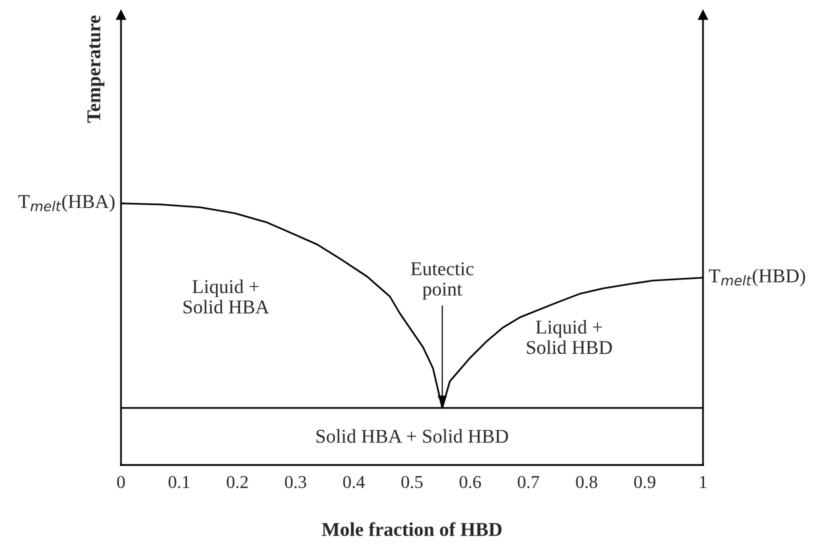 The image size is (813, 555). What do you see at coordinates (95, 69) in the screenshot?
I see `y-axis-title: Temperature` at bounding box center [95, 69].